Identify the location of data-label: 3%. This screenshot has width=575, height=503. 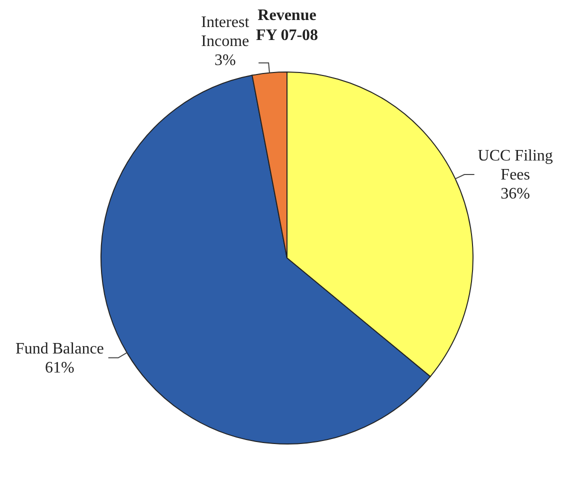
(225, 60).